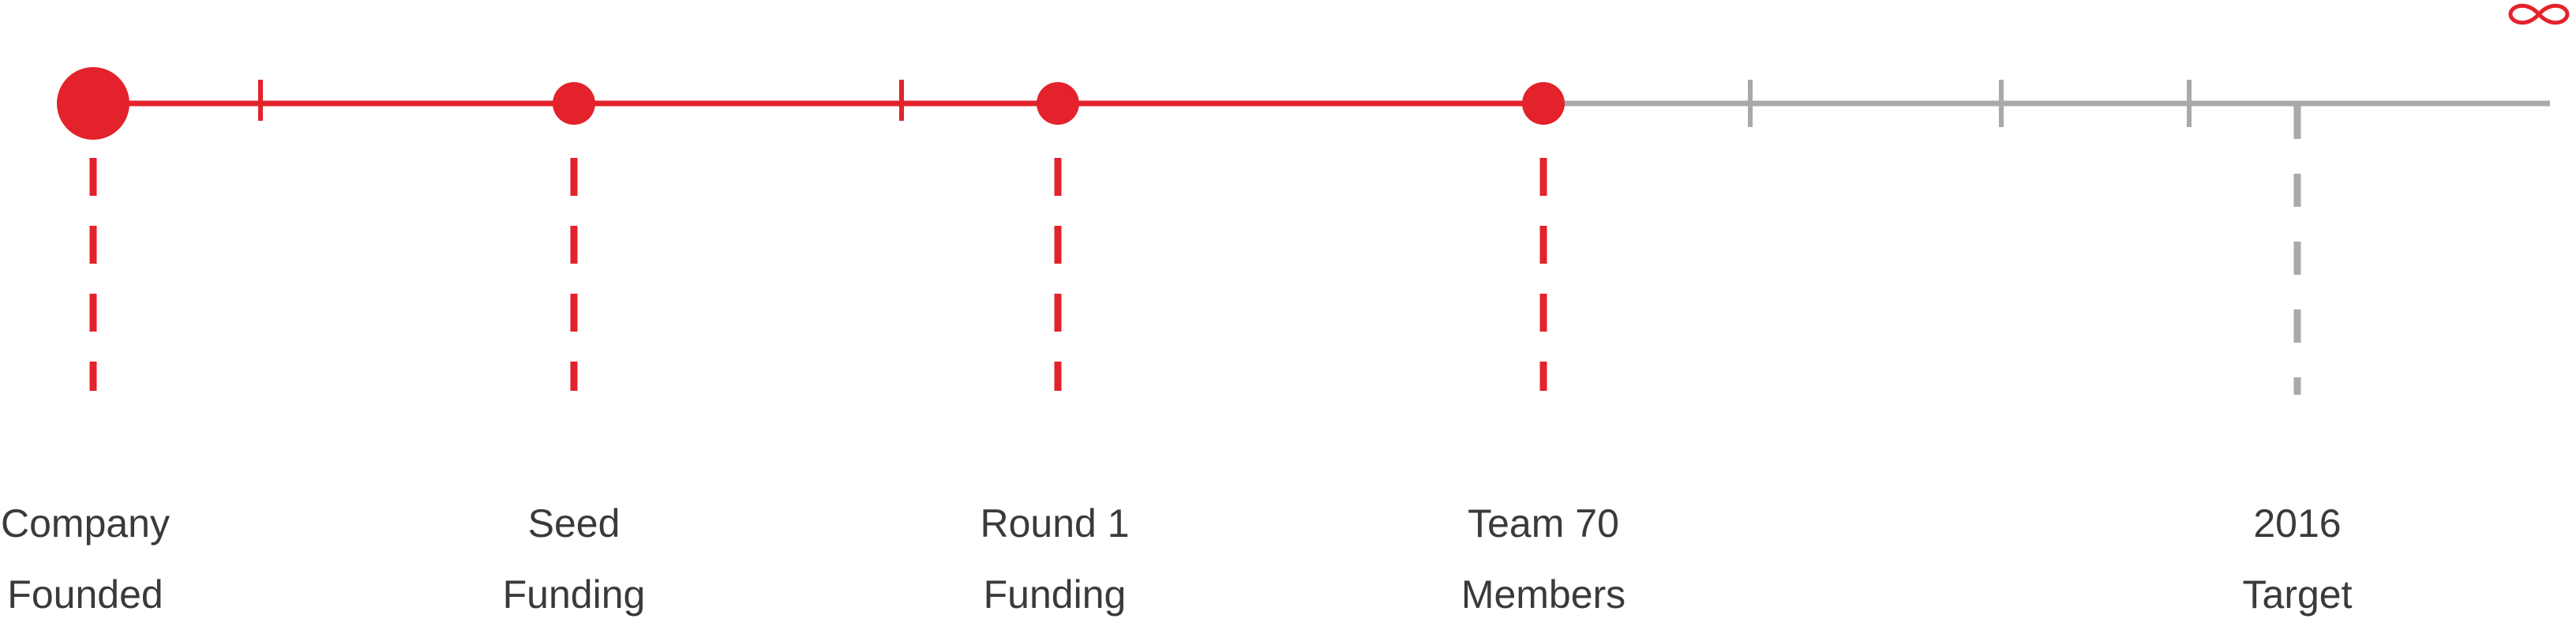  I want to click on milestone-label-line1: Seed, so click(574, 523).